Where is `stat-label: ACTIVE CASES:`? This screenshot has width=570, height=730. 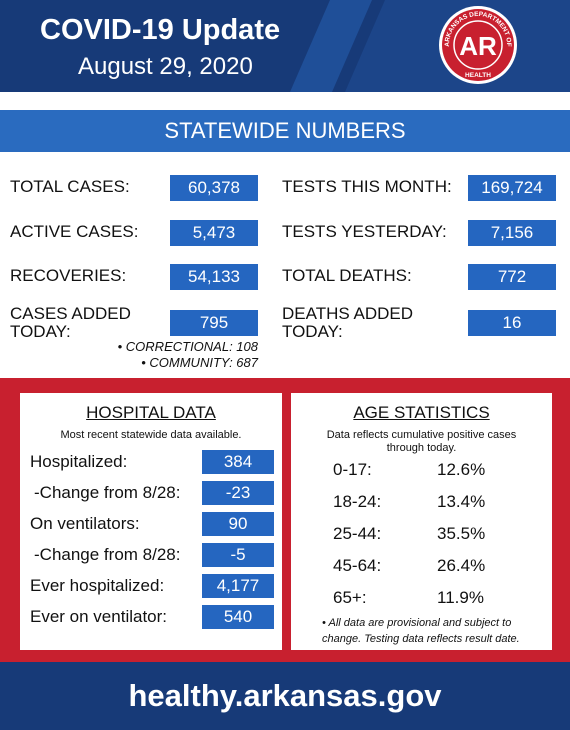 stat-label: ACTIVE CASES: is located at coordinates (74, 231).